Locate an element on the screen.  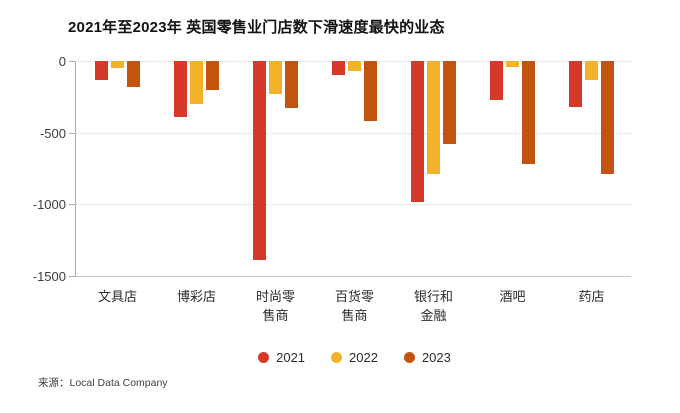
x-axis-label: 文具店 is located at coordinates (117, 296).